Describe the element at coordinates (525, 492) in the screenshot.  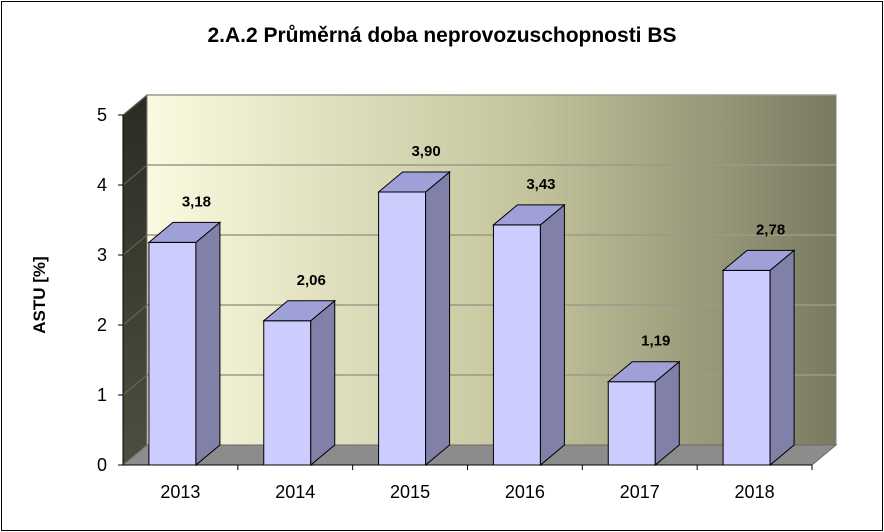
I see `x-tick-label: 2016` at that location.